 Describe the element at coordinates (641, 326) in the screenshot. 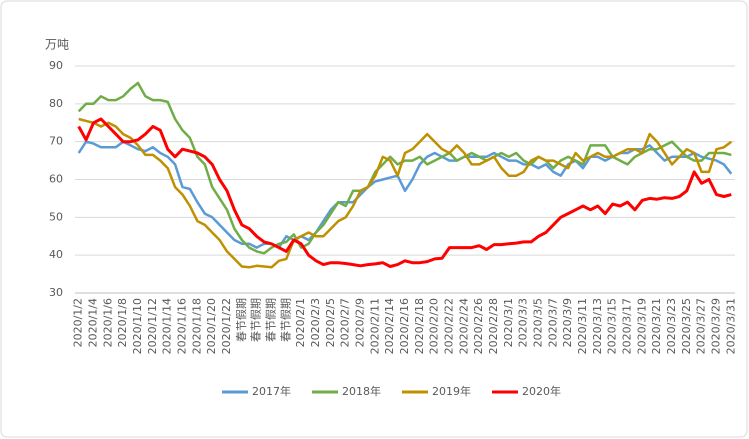

I see `x-tick-label: 2020/3/19` at that location.